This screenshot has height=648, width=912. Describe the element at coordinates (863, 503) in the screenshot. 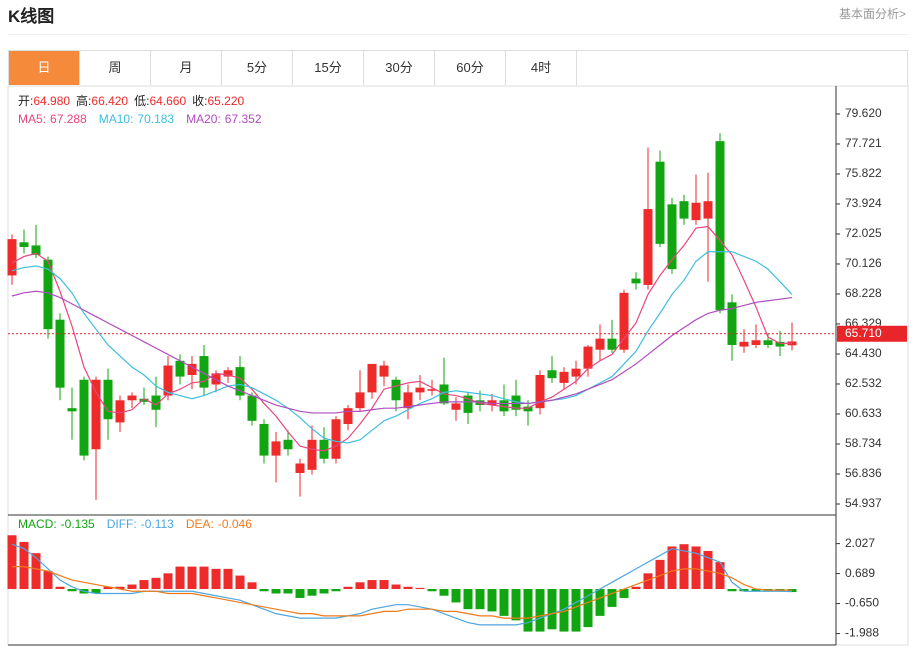

I see `y-tick-label: 54.937` at that location.